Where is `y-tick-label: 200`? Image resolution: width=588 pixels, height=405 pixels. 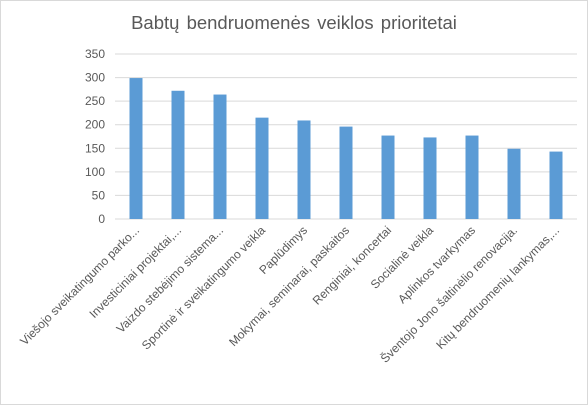
y-tick-label: 200 is located at coordinates (95, 125).